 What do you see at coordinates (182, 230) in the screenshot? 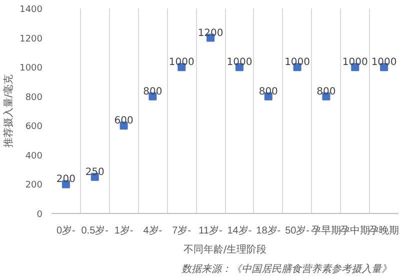
I see `x-tick-label: 7岁-` at bounding box center [182, 230].